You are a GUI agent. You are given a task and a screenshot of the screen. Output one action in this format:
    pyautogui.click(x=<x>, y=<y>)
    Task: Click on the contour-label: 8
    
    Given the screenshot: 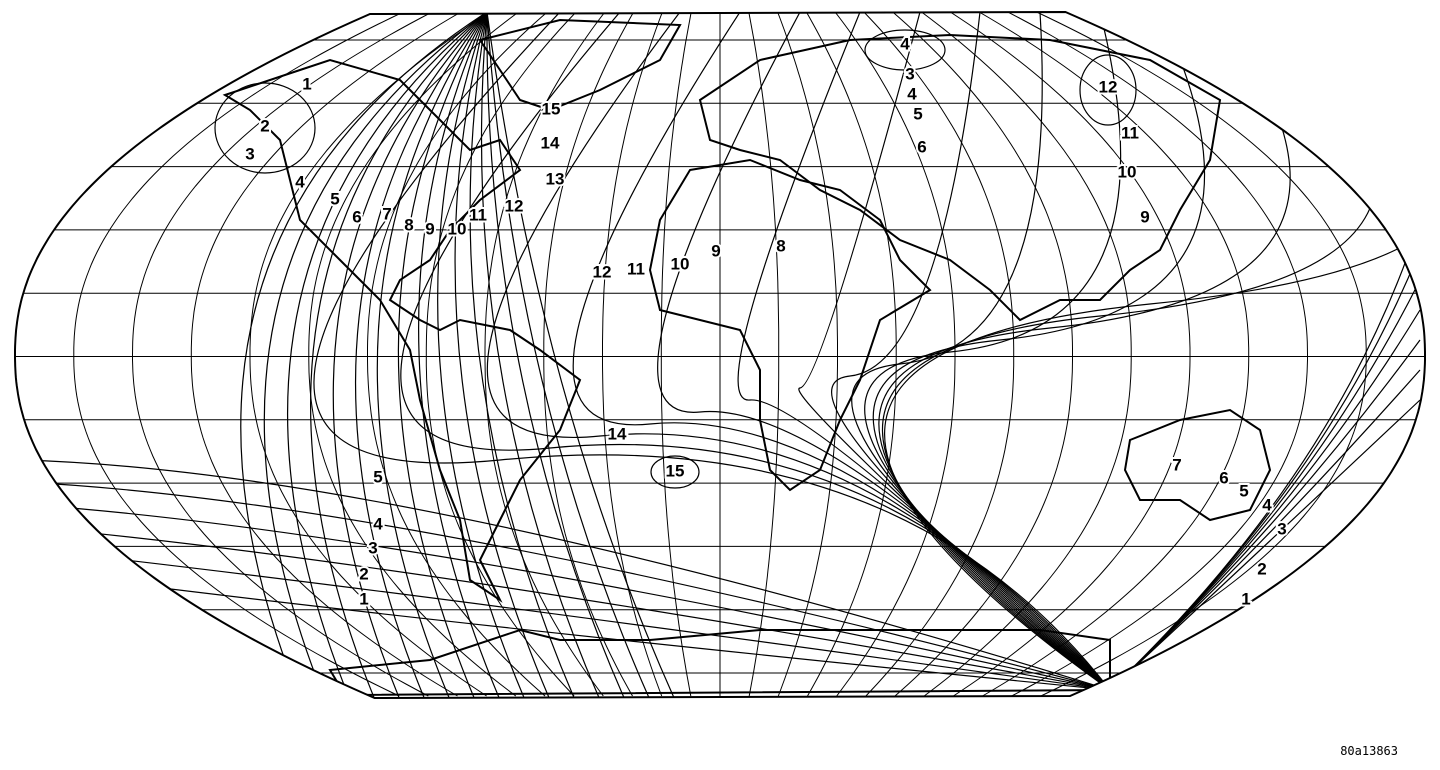 What is the action you would take?
    pyautogui.click(x=780, y=245)
    